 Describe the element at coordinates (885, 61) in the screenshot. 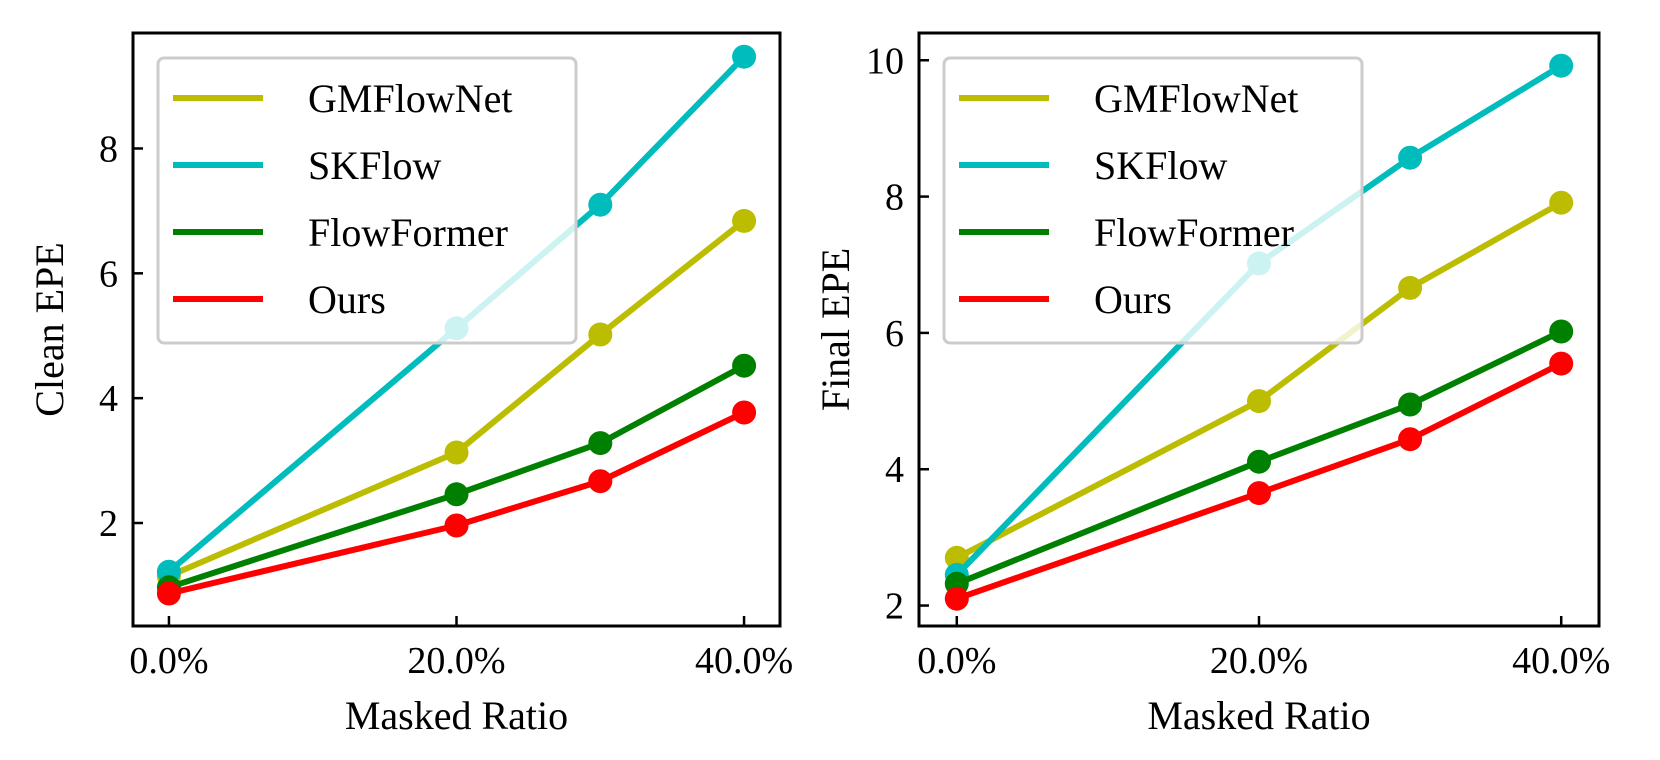

I see `y-tick-label: 10` at that location.